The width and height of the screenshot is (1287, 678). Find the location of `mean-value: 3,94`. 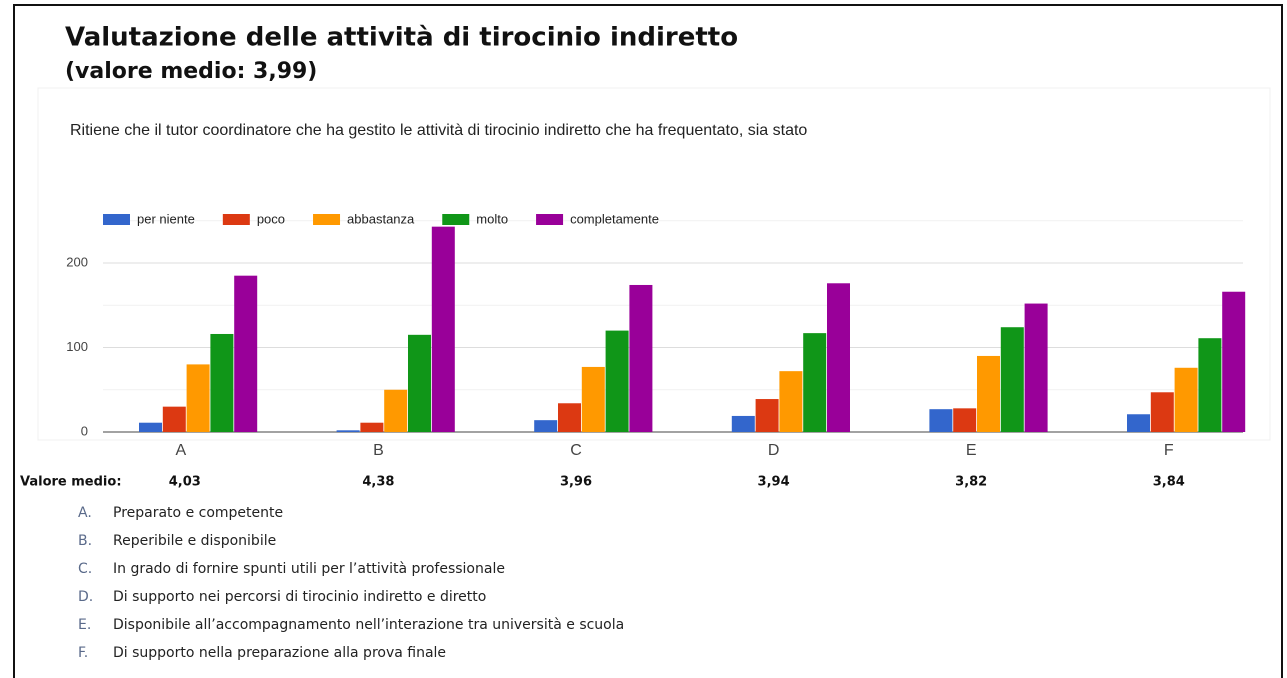

mean-value: 3,94 is located at coordinates (774, 482).